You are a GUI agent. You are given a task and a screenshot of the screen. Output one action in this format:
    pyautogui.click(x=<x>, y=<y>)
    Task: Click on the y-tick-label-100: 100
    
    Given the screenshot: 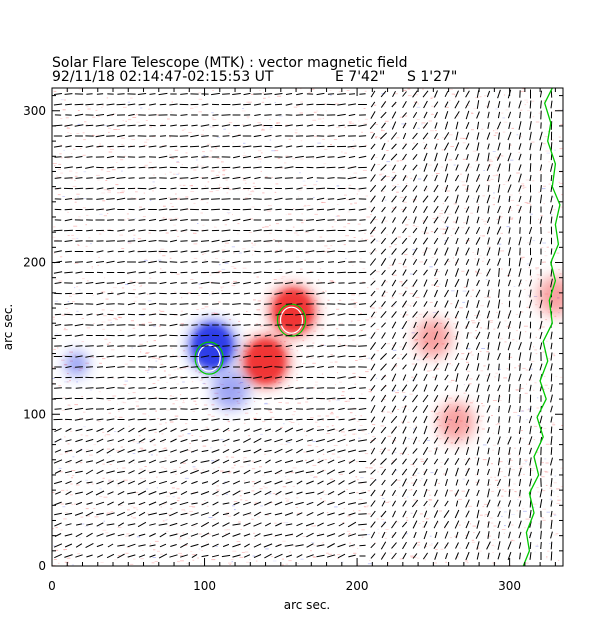 What is the action you would take?
    pyautogui.click(x=34, y=414)
    